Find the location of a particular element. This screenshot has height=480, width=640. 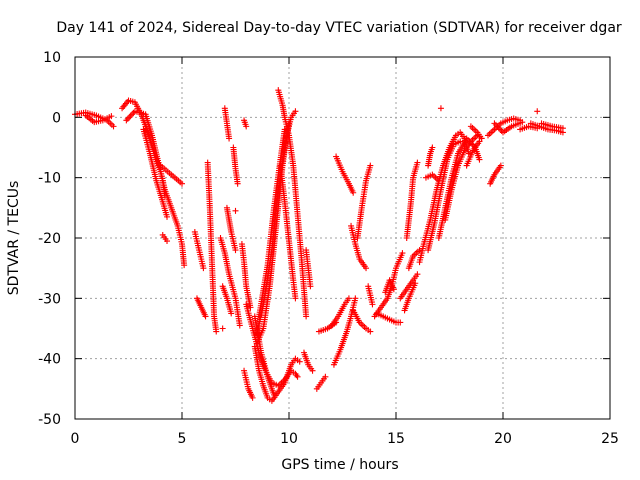

x-tick-label: 10 is located at coordinates (289, 439).